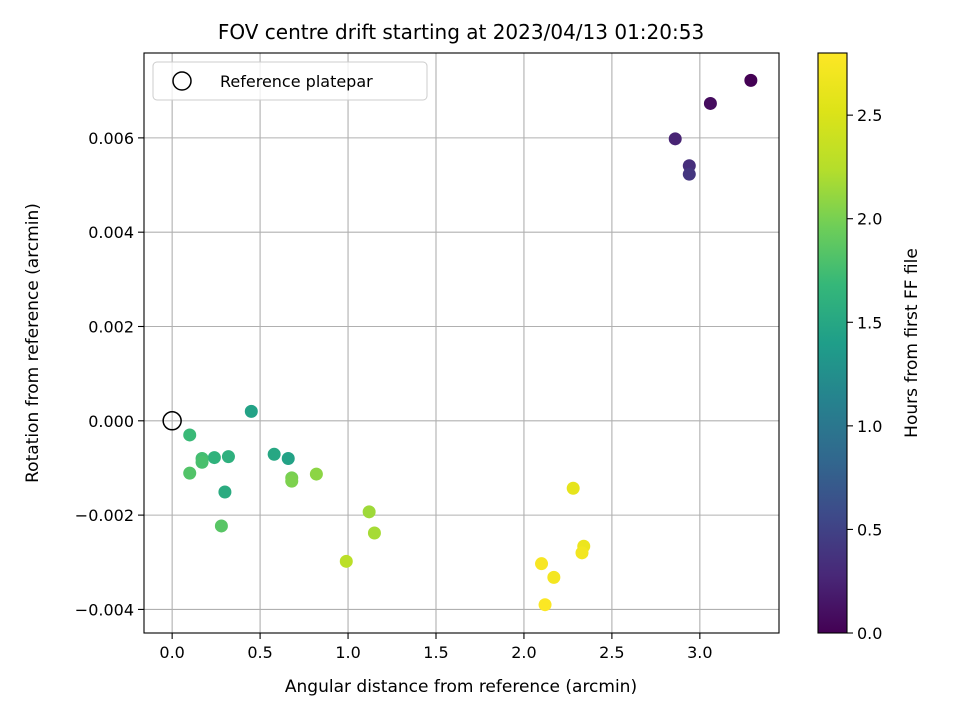 Image resolution: width=960 pixels, height=724 pixels. Describe the element at coordinates (104, 609) in the screenshot. I see `y-tick-label: −0.004` at that location.